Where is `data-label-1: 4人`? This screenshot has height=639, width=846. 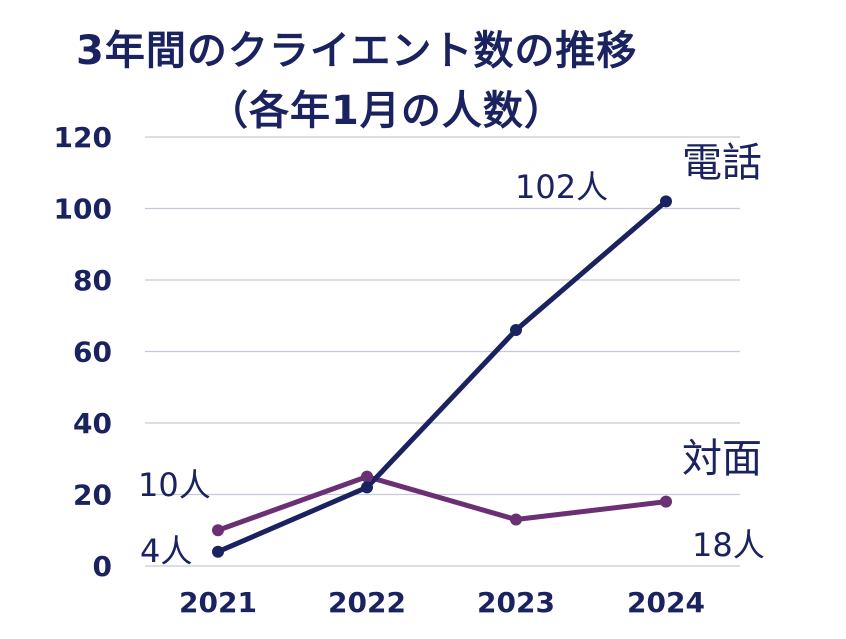 data-label-1: 4人 is located at coordinates (166, 551).